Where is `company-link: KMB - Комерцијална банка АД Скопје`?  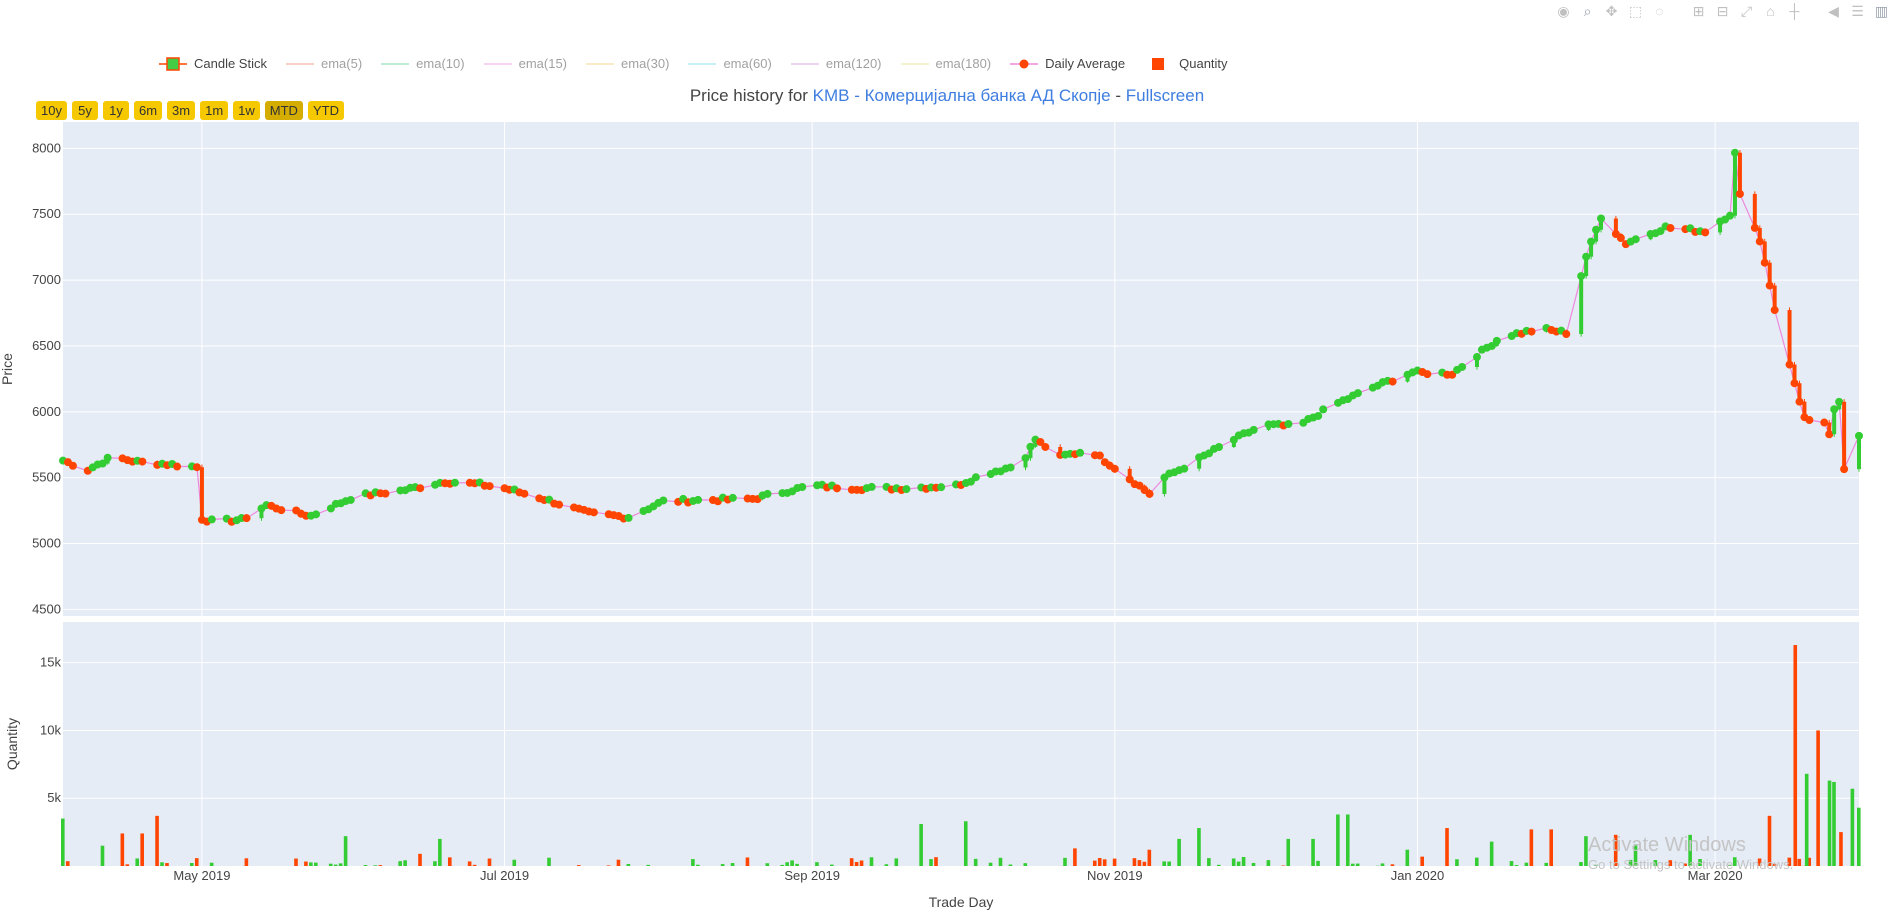 company-link: KMB - Комерцијална банка АД Скопје is located at coordinates (961, 95).